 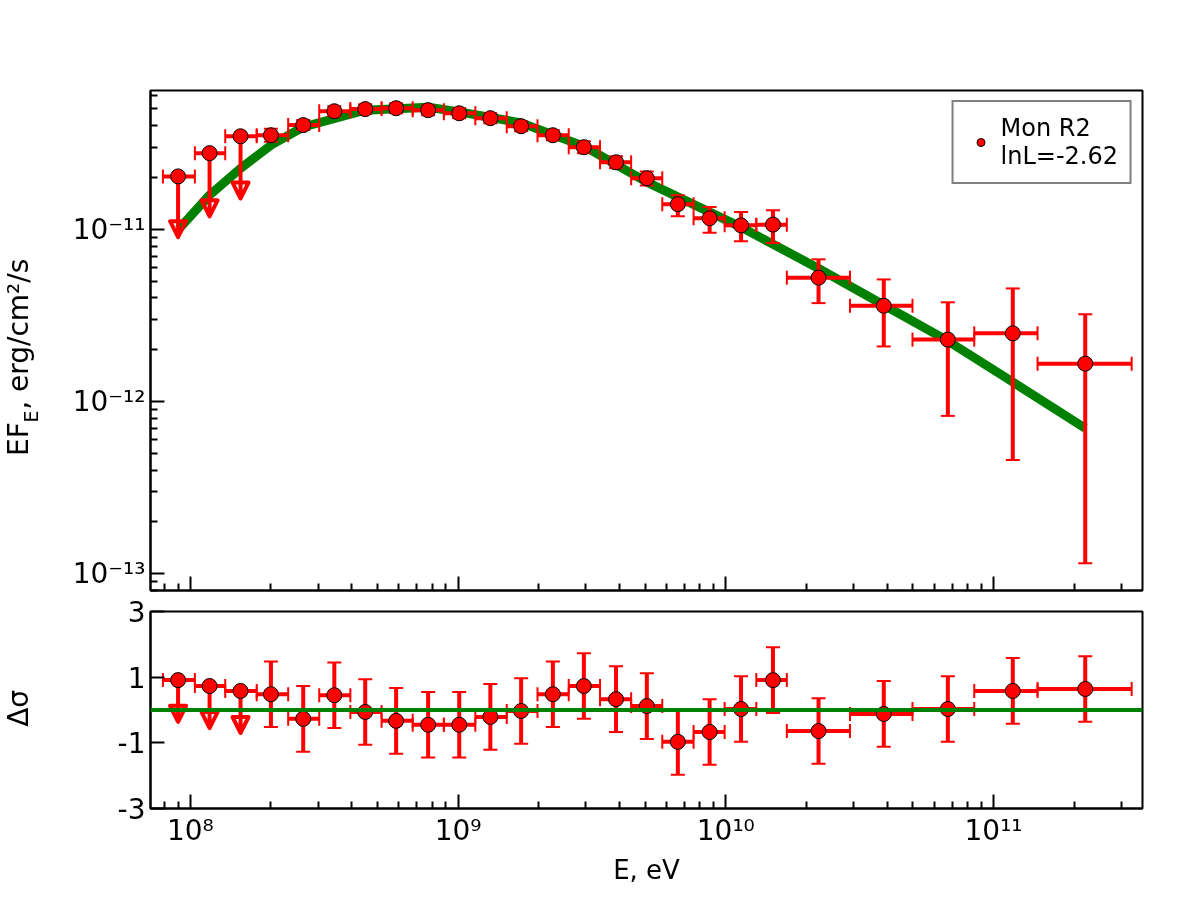 What do you see at coordinates (131, 809) in the screenshot?
I see `y-tick-label: -3` at bounding box center [131, 809].